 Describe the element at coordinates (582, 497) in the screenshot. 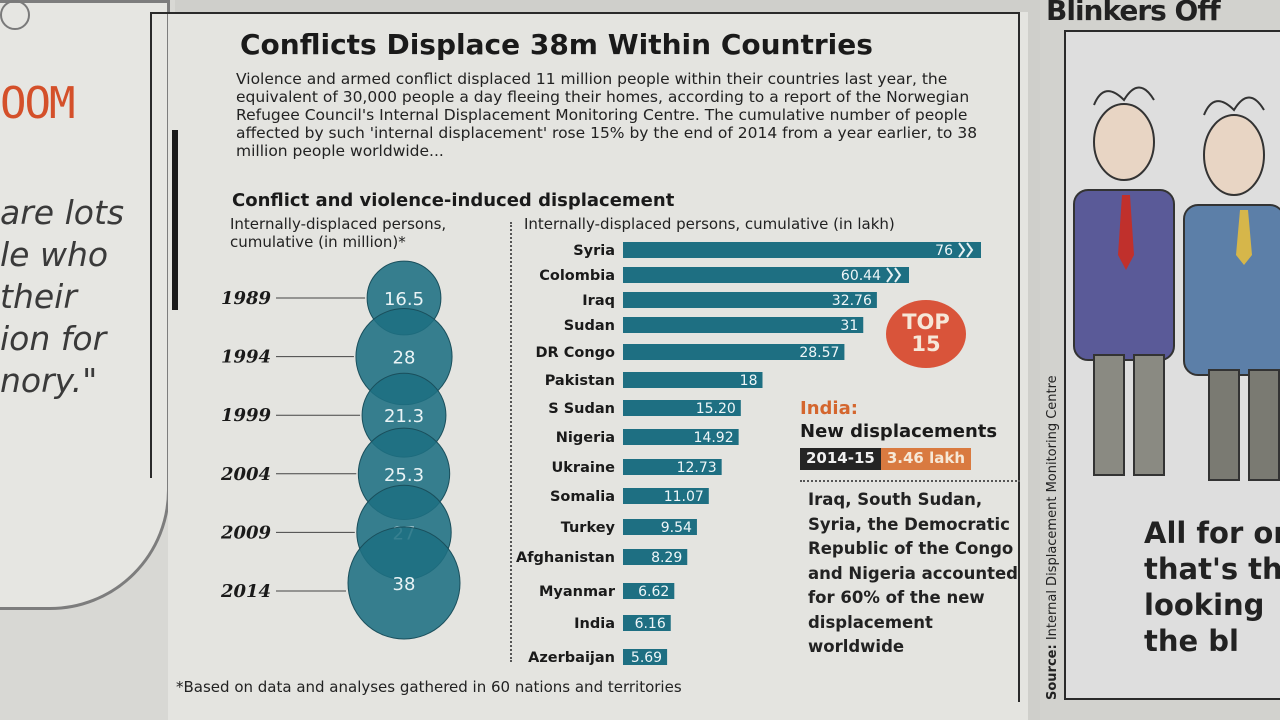

I see `category-label: Somalia` at that location.